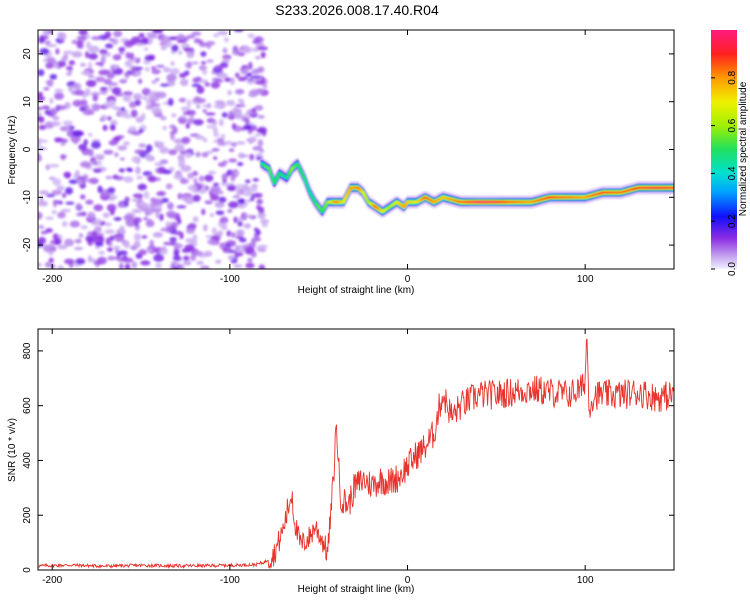 This screenshot has height=600, width=750. I want to click on x-tick-label: 100, so click(585, 279).